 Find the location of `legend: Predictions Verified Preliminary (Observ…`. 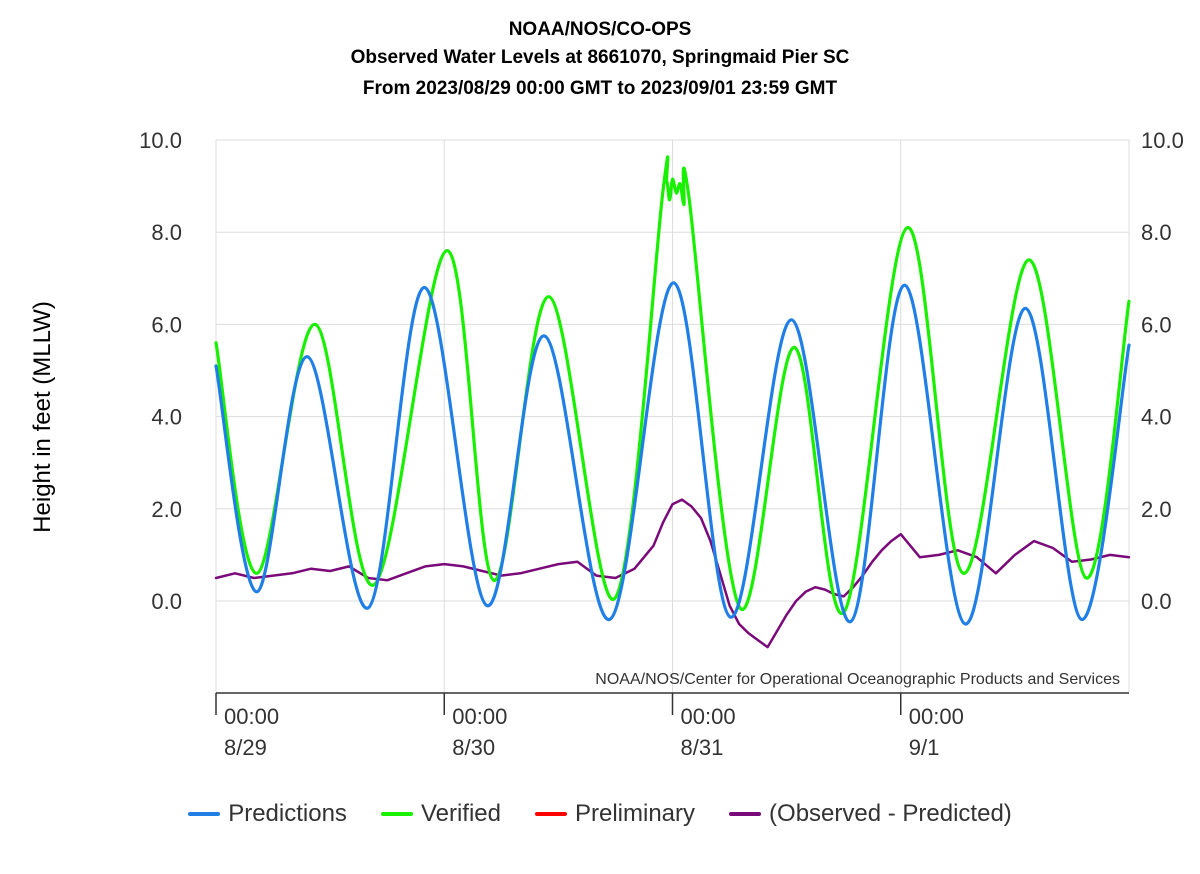

legend: Predictions Verified Preliminary (Observ… is located at coordinates (600, 814).